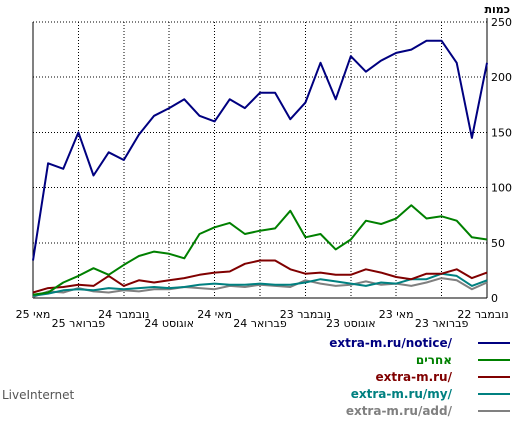  Describe the element at coordinates (360, 361) in the screenshot. I see `legend-item-others: אחרים` at that location.